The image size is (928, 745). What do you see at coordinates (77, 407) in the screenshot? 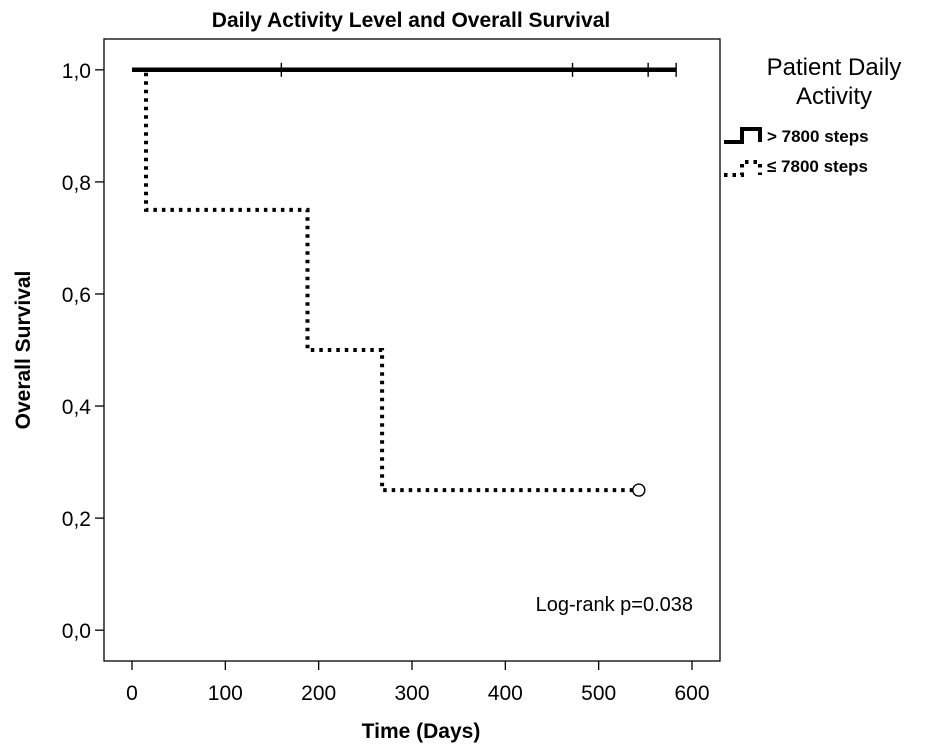
I see `y-tick-label: 0,4` at bounding box center [77, 407].